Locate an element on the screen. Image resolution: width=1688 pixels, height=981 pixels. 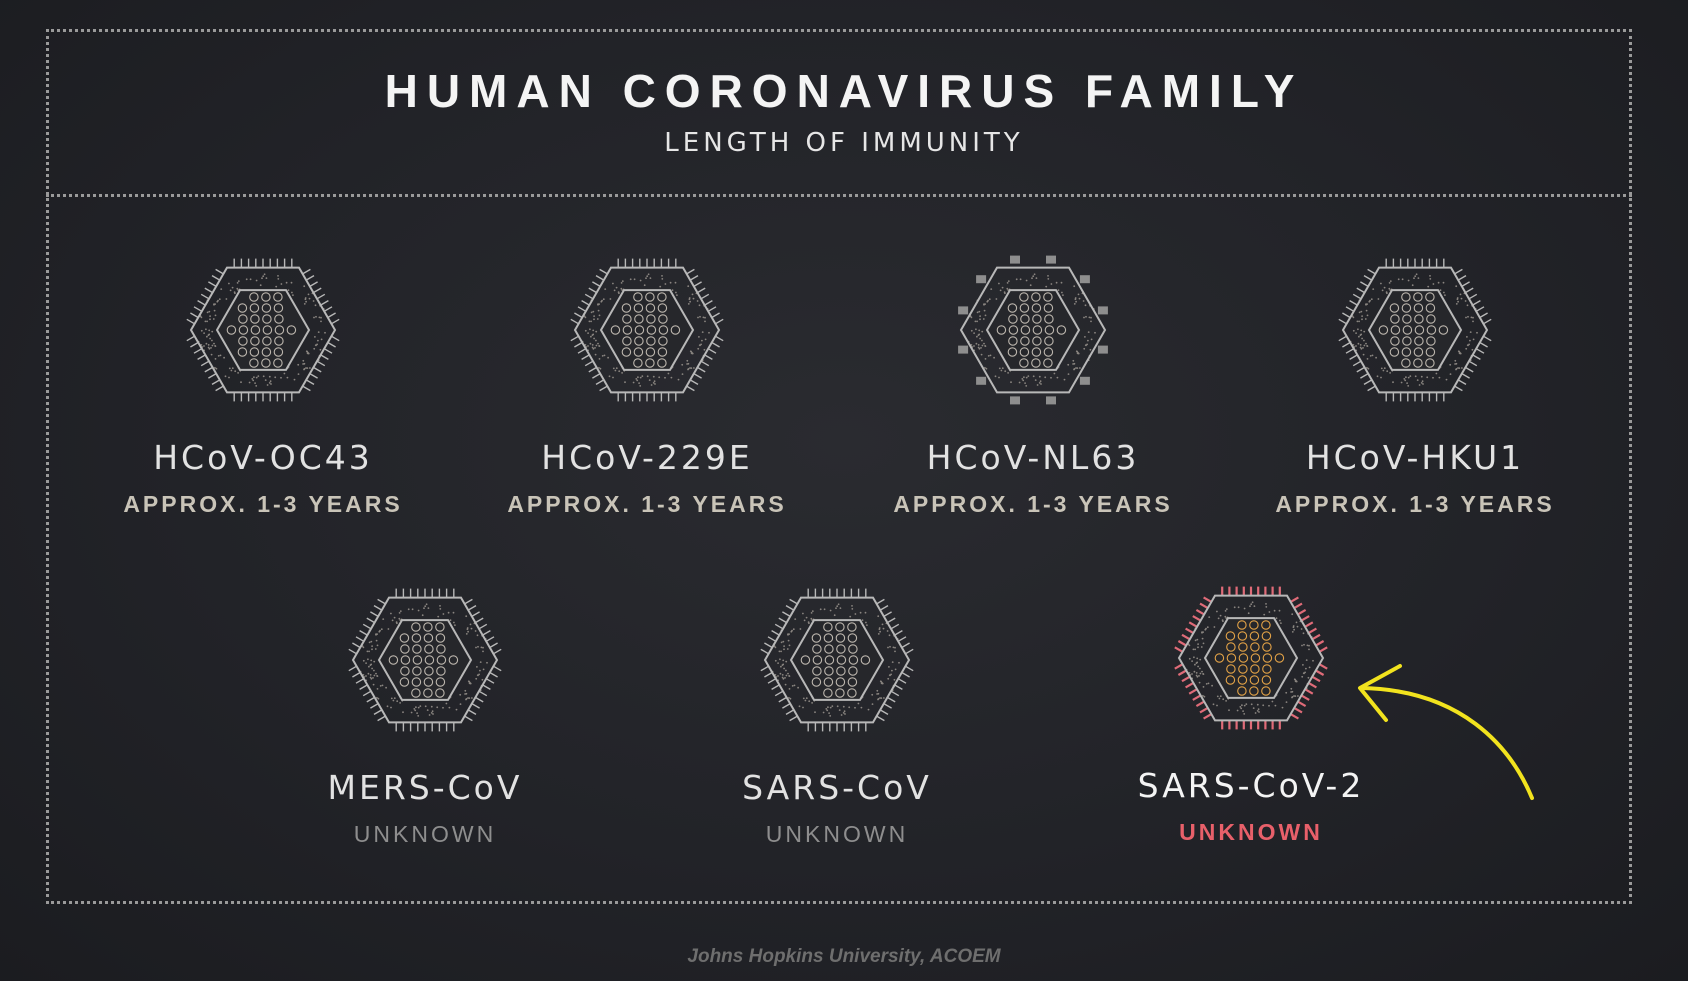
virus-card-hcov-hku1: HCoV-HKU1 APPROX. 1-3 YEARS is located at coordinates (1415, 384).